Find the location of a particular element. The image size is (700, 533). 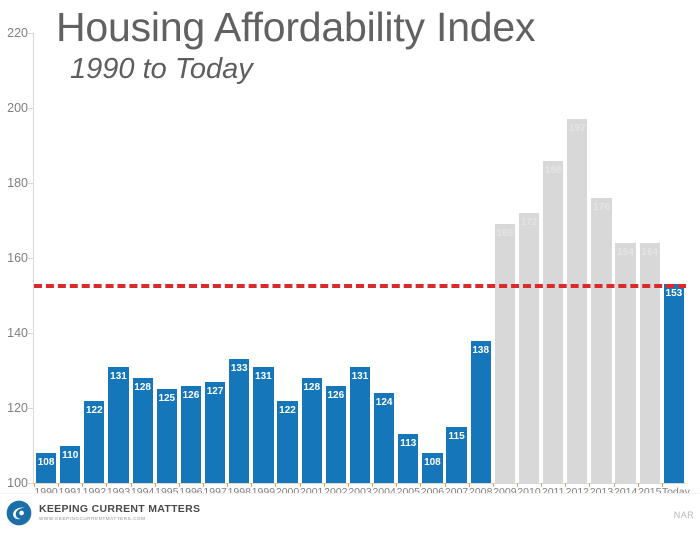

y-axis-tick-label: 120 is located at coordinates (17, 408).